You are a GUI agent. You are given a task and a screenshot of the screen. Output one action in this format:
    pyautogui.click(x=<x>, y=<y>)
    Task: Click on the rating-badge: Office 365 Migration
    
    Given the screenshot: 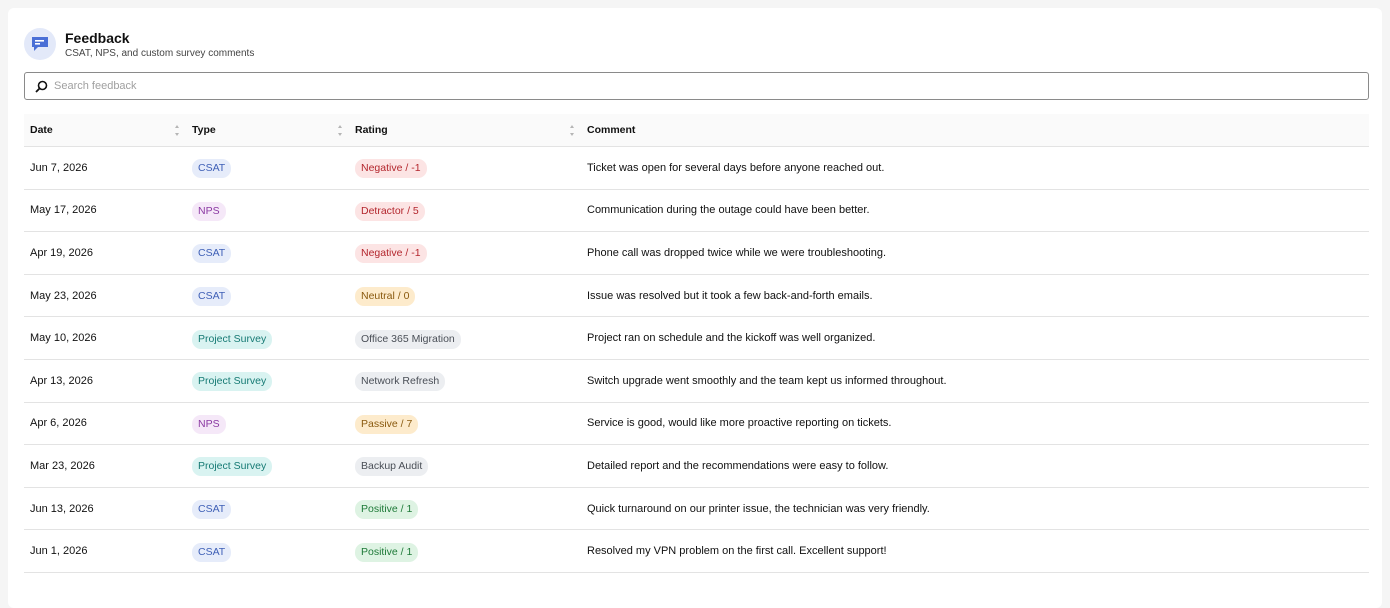 What is the action you would take?
    pyautogui.click(x=408, y=339)
    